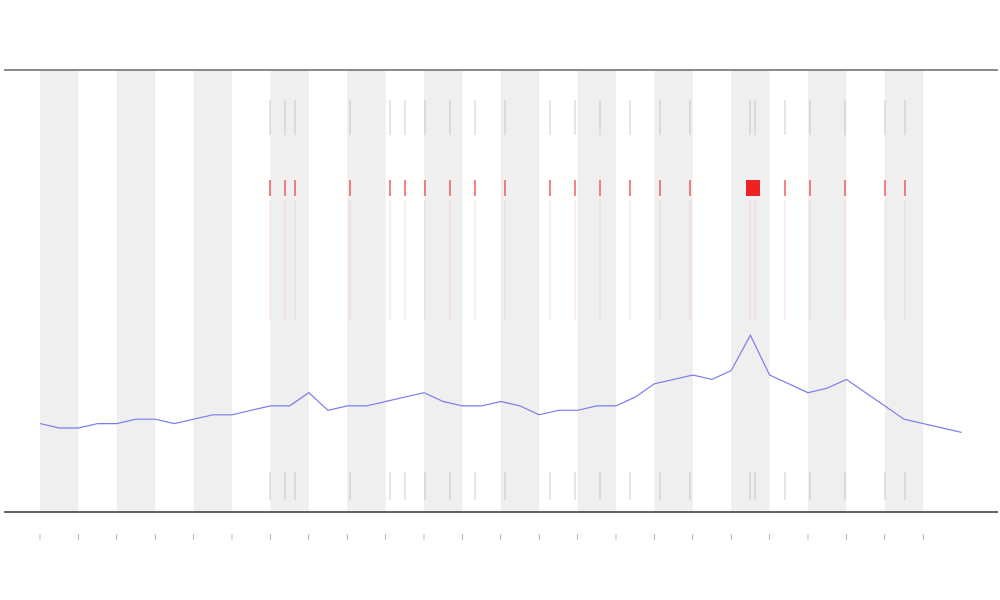 The image size is (1000, 600). What do you see at coordinates (753, 188) in the screenshot?
I see `marker-block` at bounding box center [753, 188].